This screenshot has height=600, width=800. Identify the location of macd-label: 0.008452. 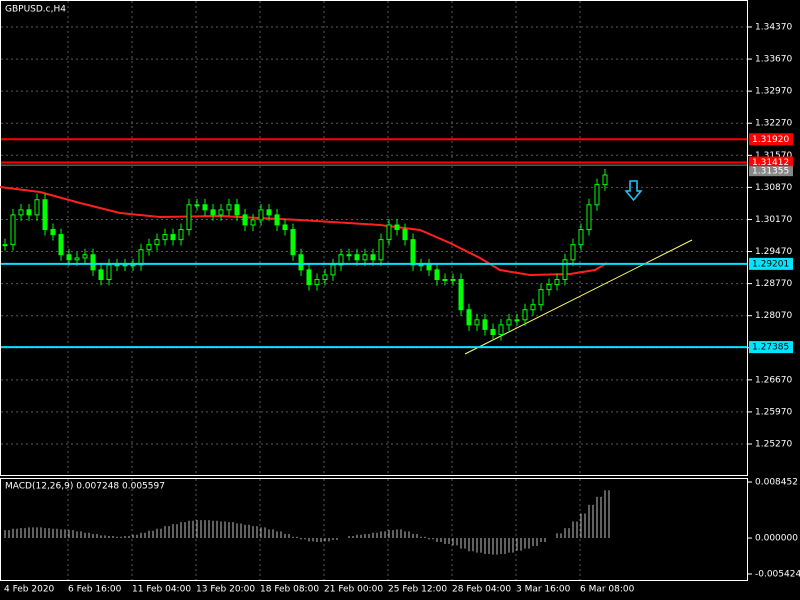
(776, 483).